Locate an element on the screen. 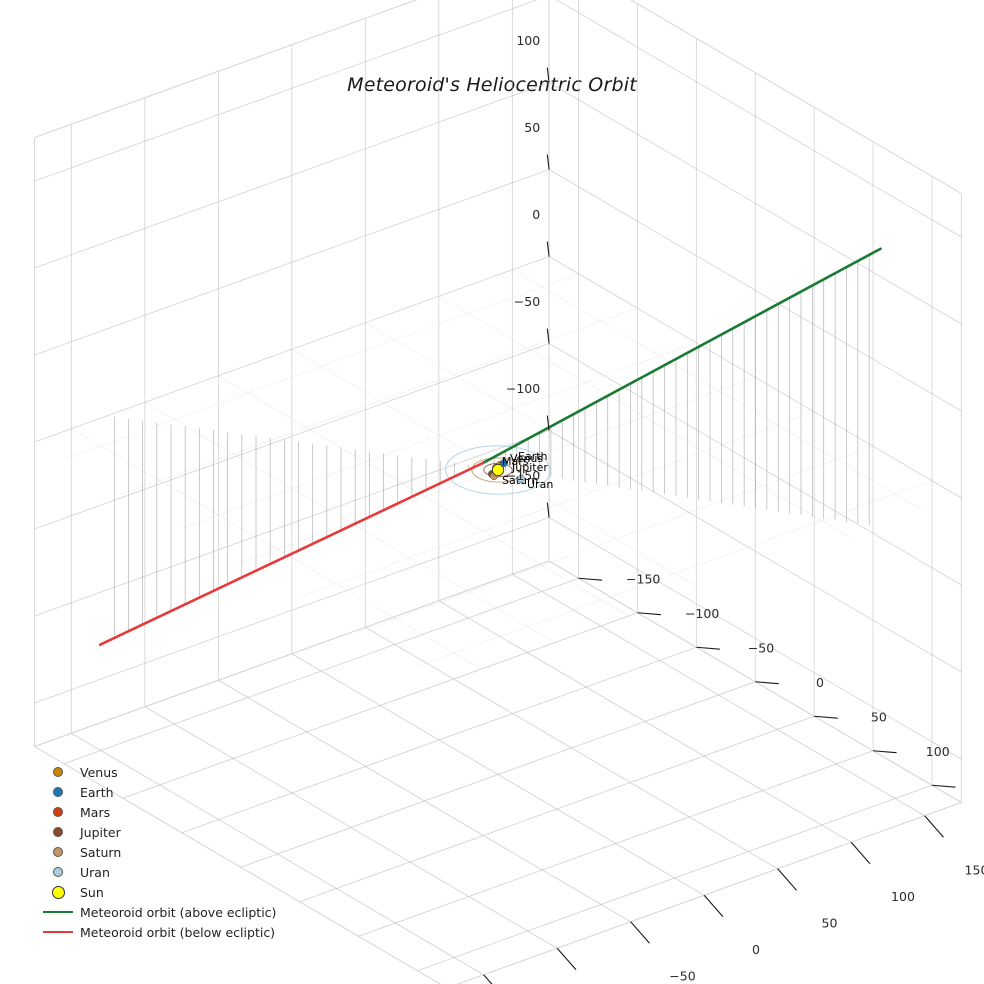 The image size is (984, 984). legend-item-sun: Sun is located at coordinates (188, 892).